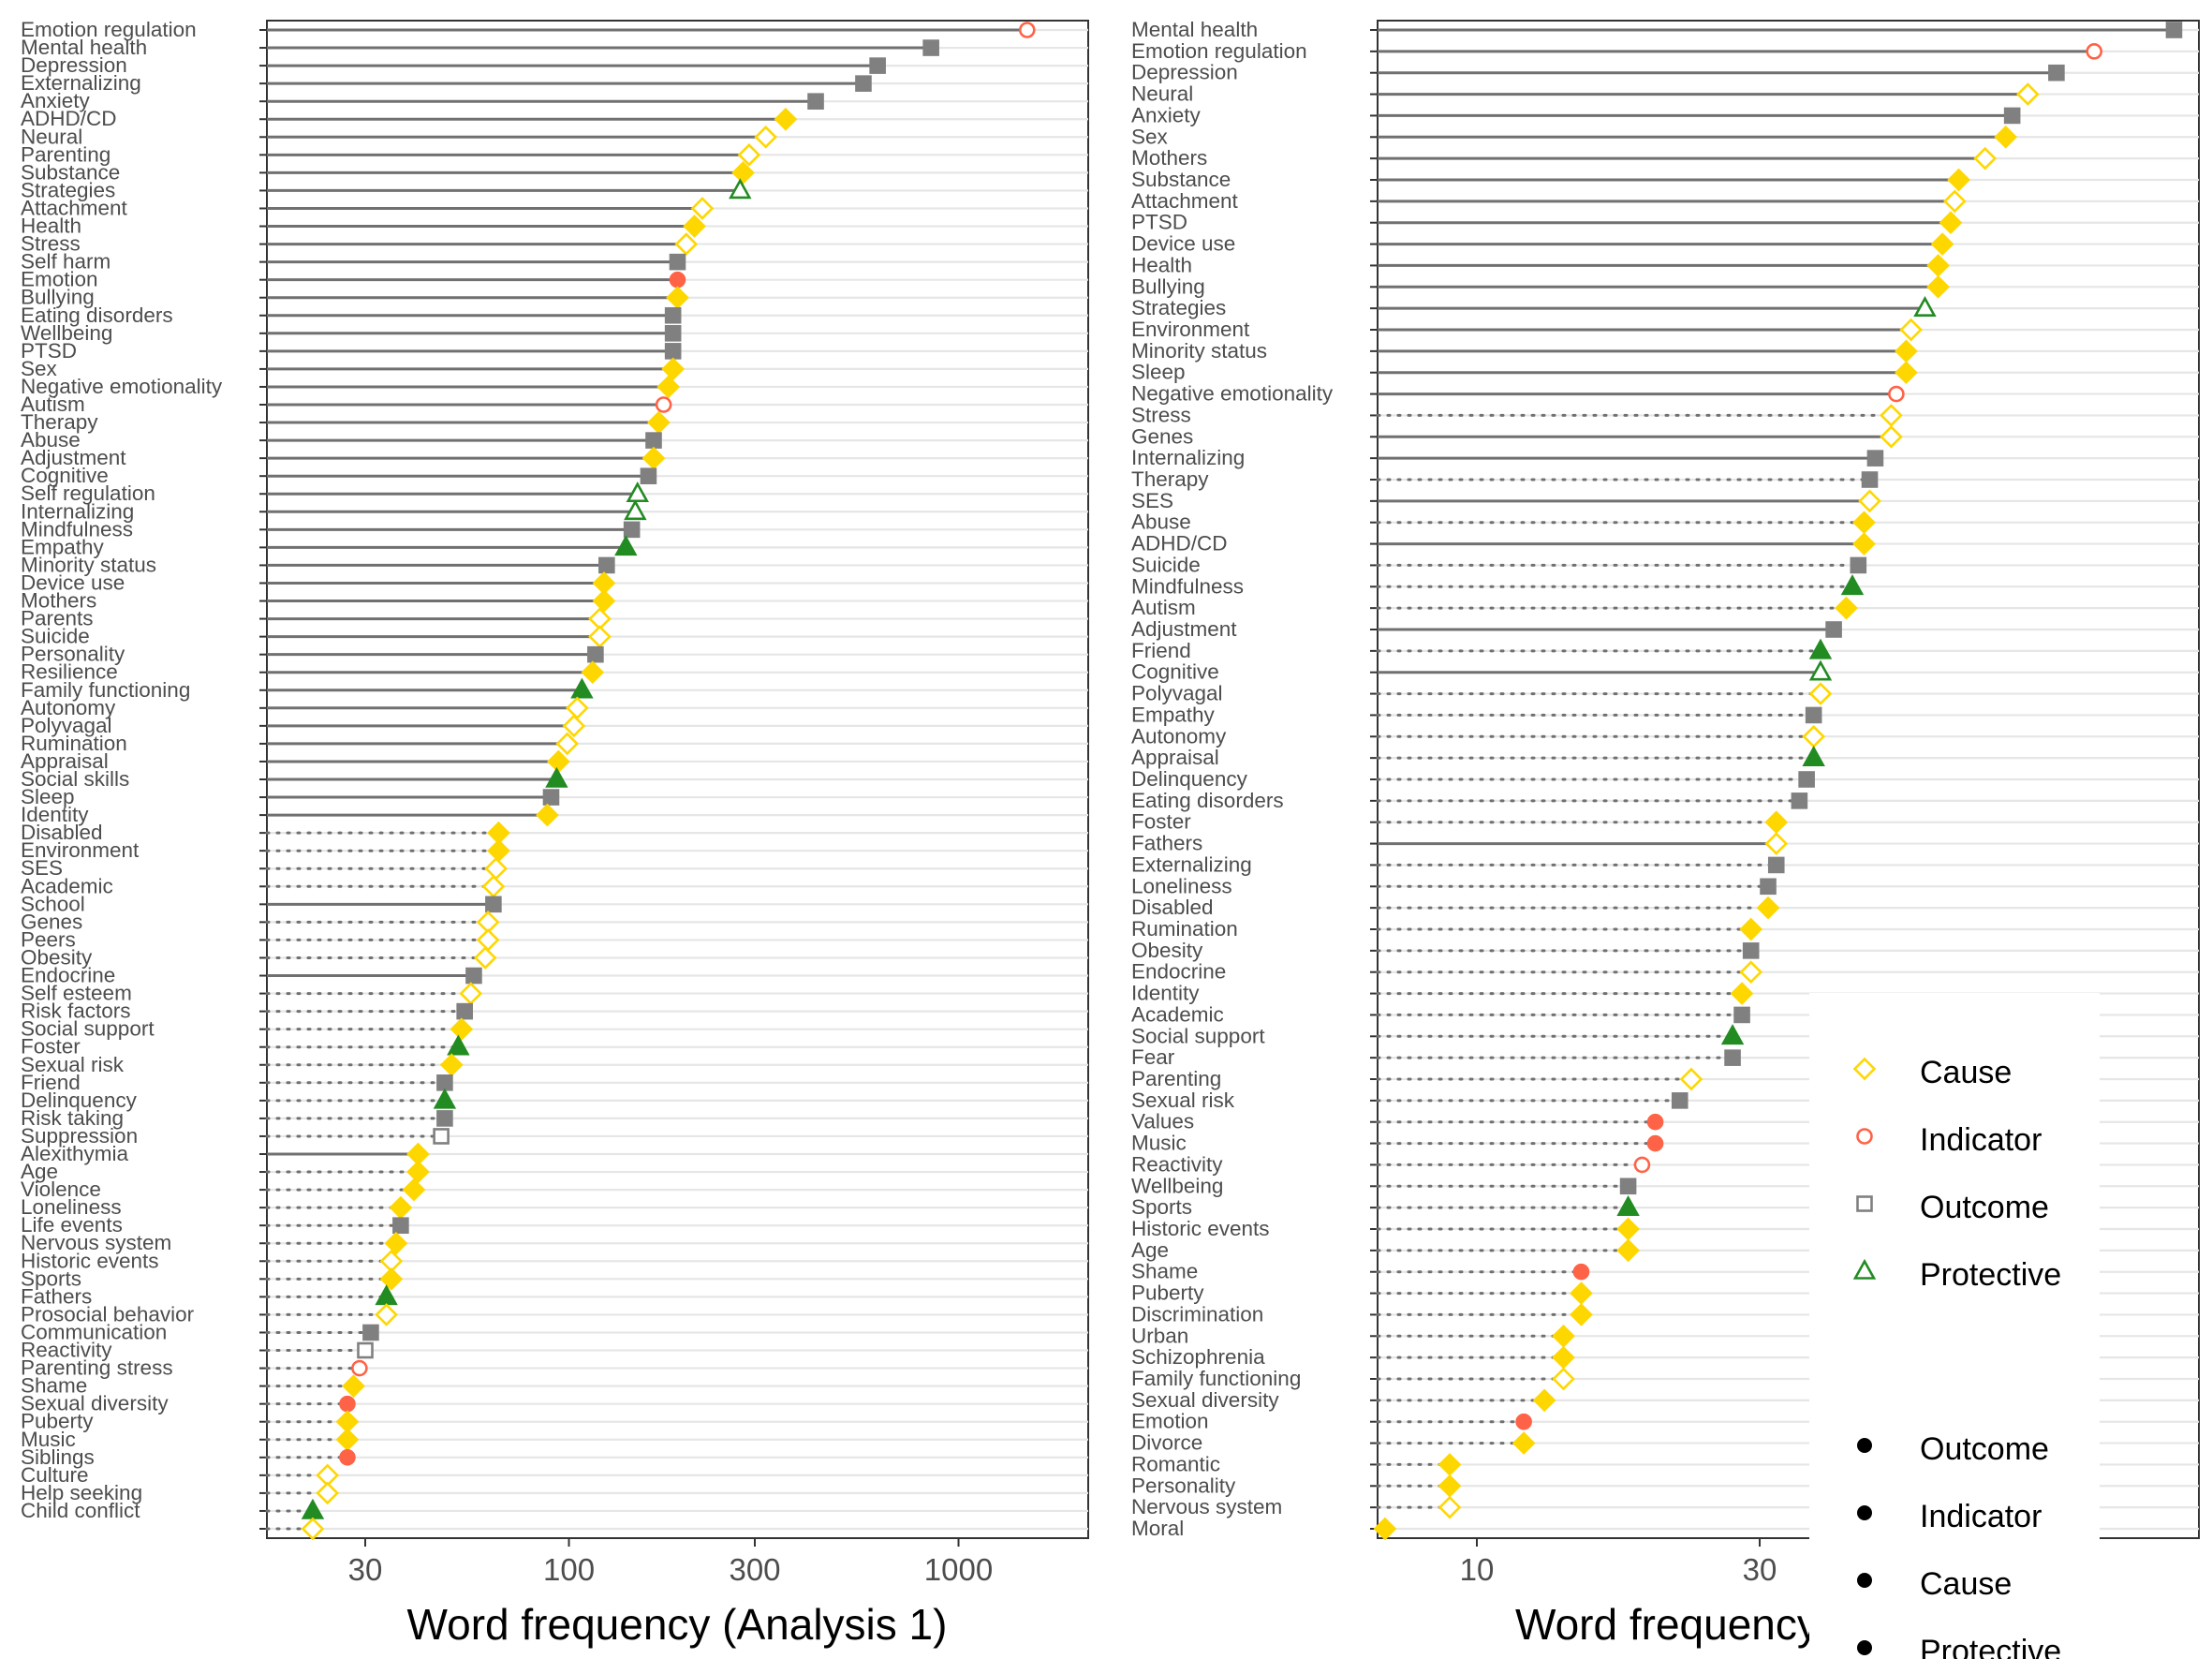 This screenshot has width=2212, height=1659. I want to click on y-tick-label: Friend, so click(1161, 650).